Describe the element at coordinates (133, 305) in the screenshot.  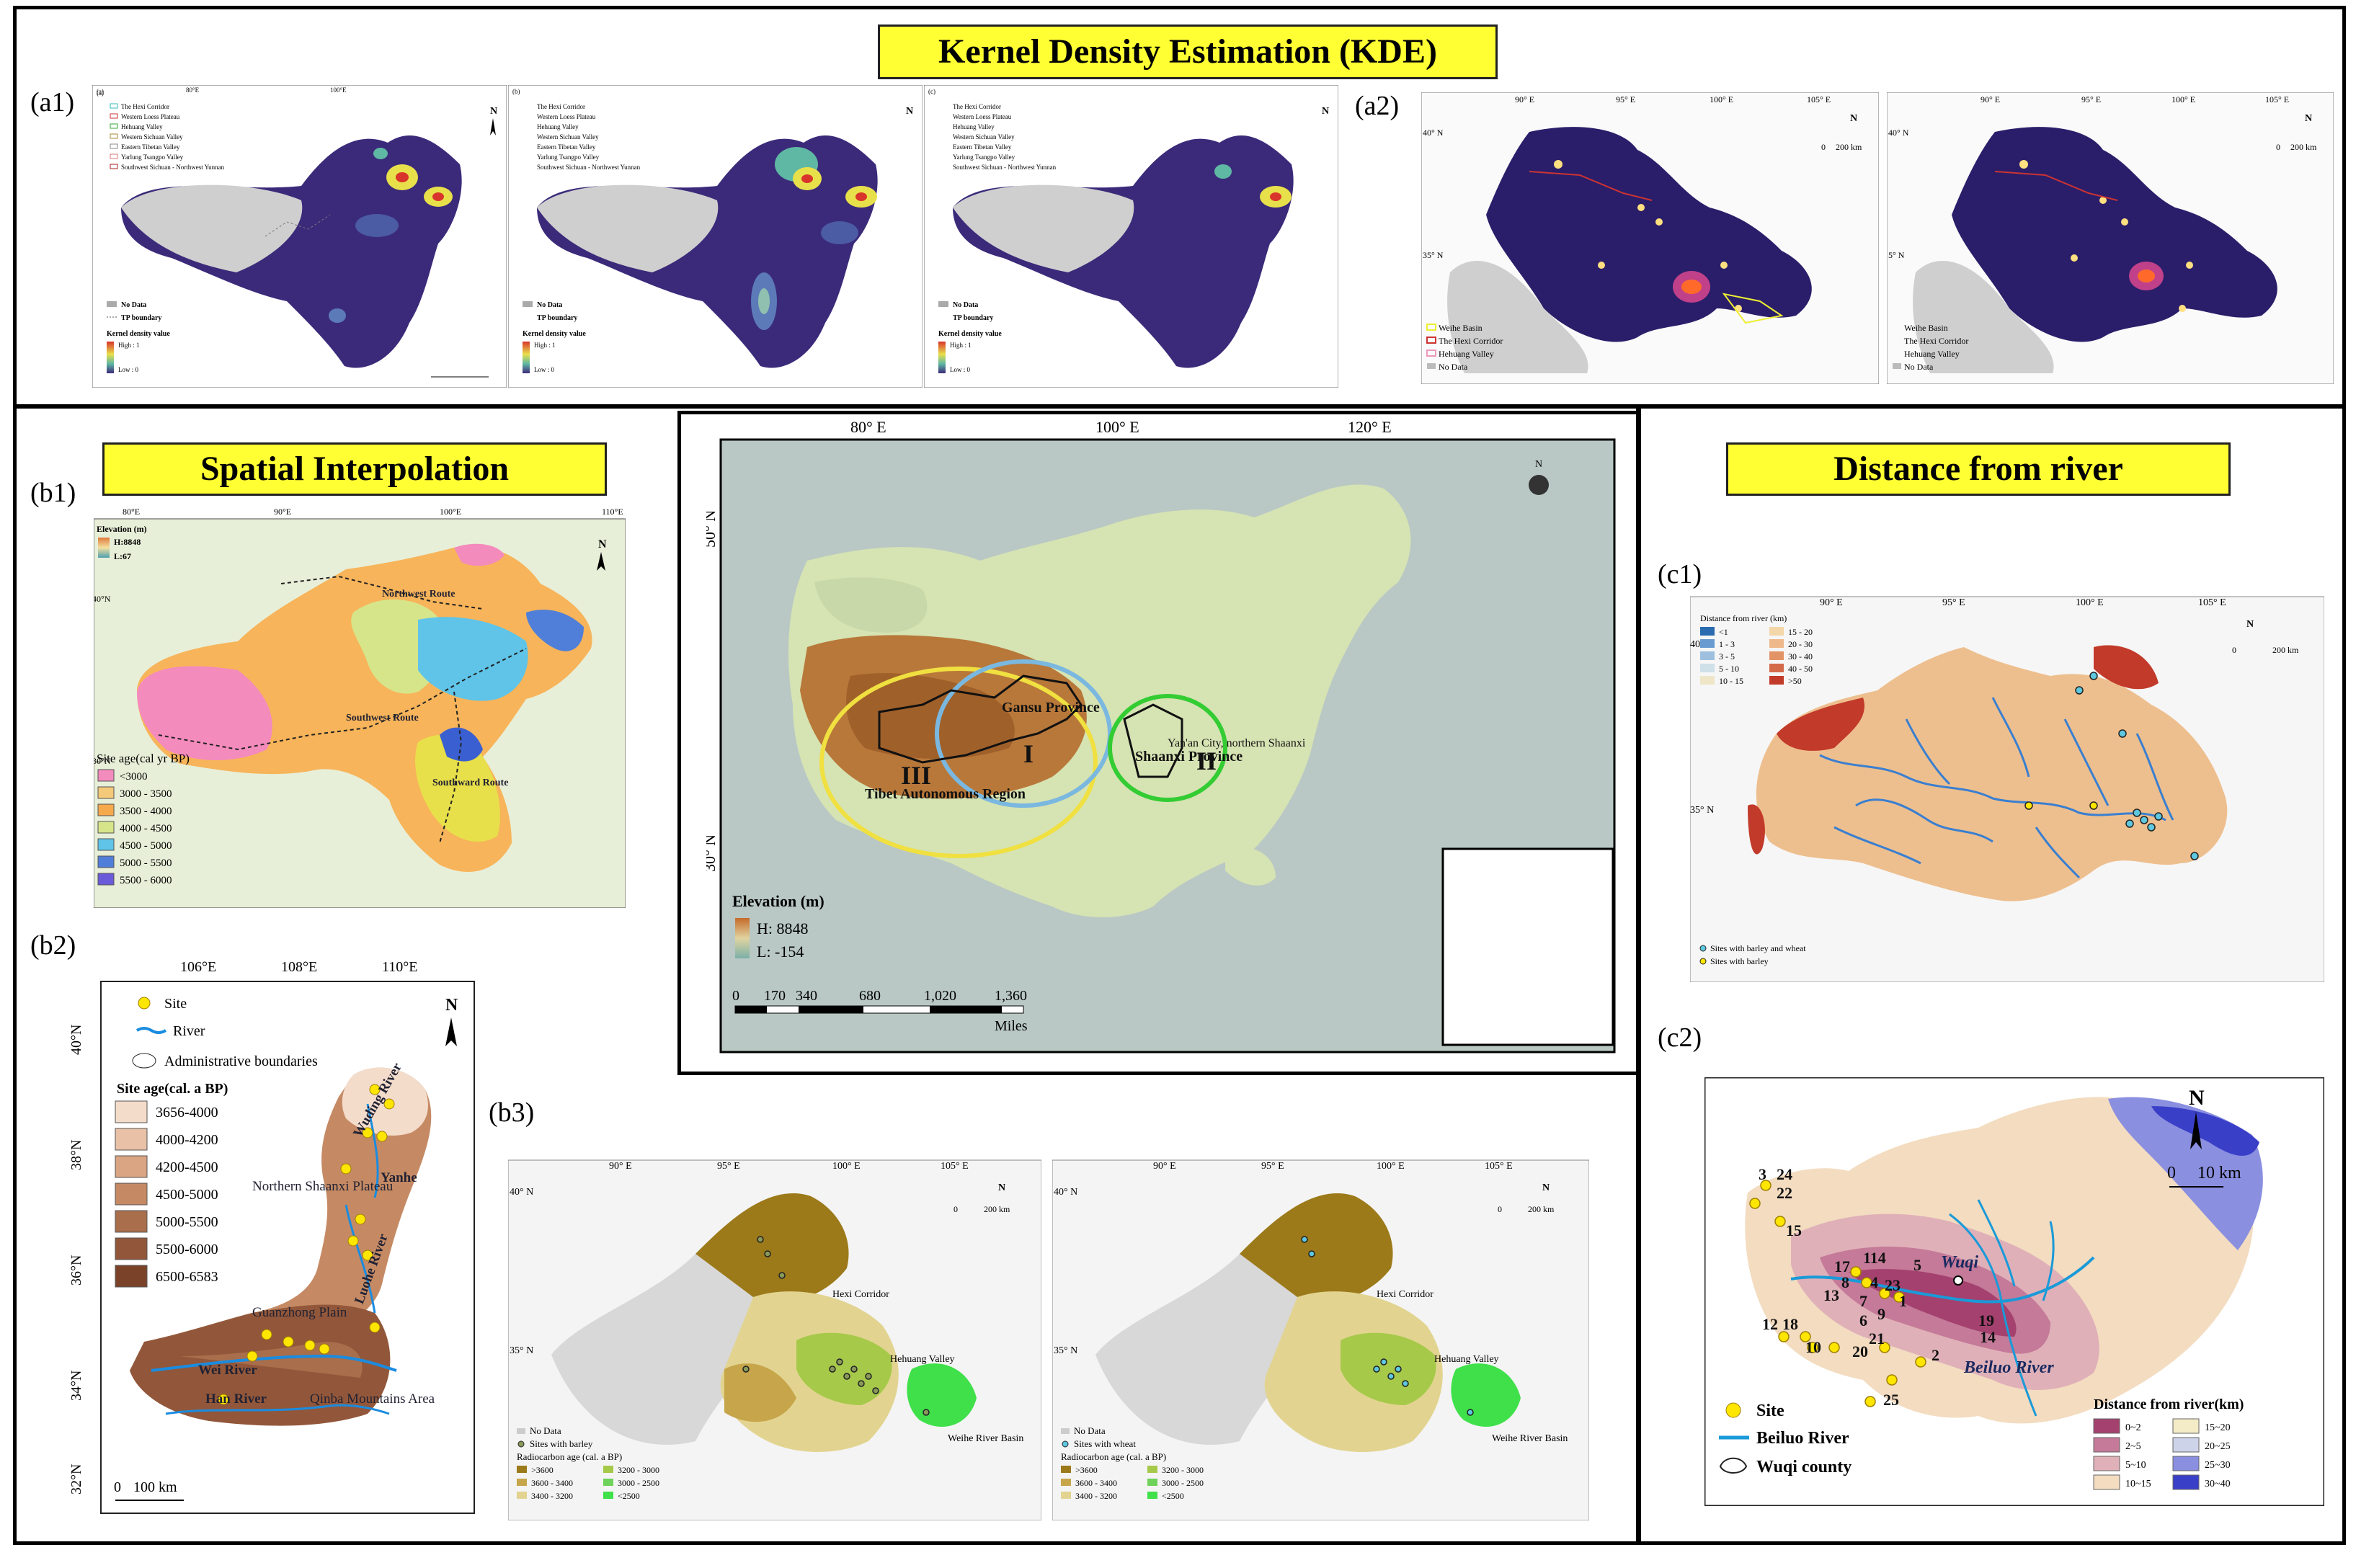
I see `legend-nodata: No Data` at that location.